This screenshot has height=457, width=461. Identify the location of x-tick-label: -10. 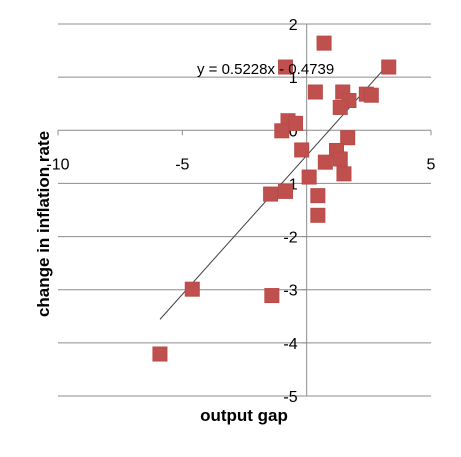
(57, 164).